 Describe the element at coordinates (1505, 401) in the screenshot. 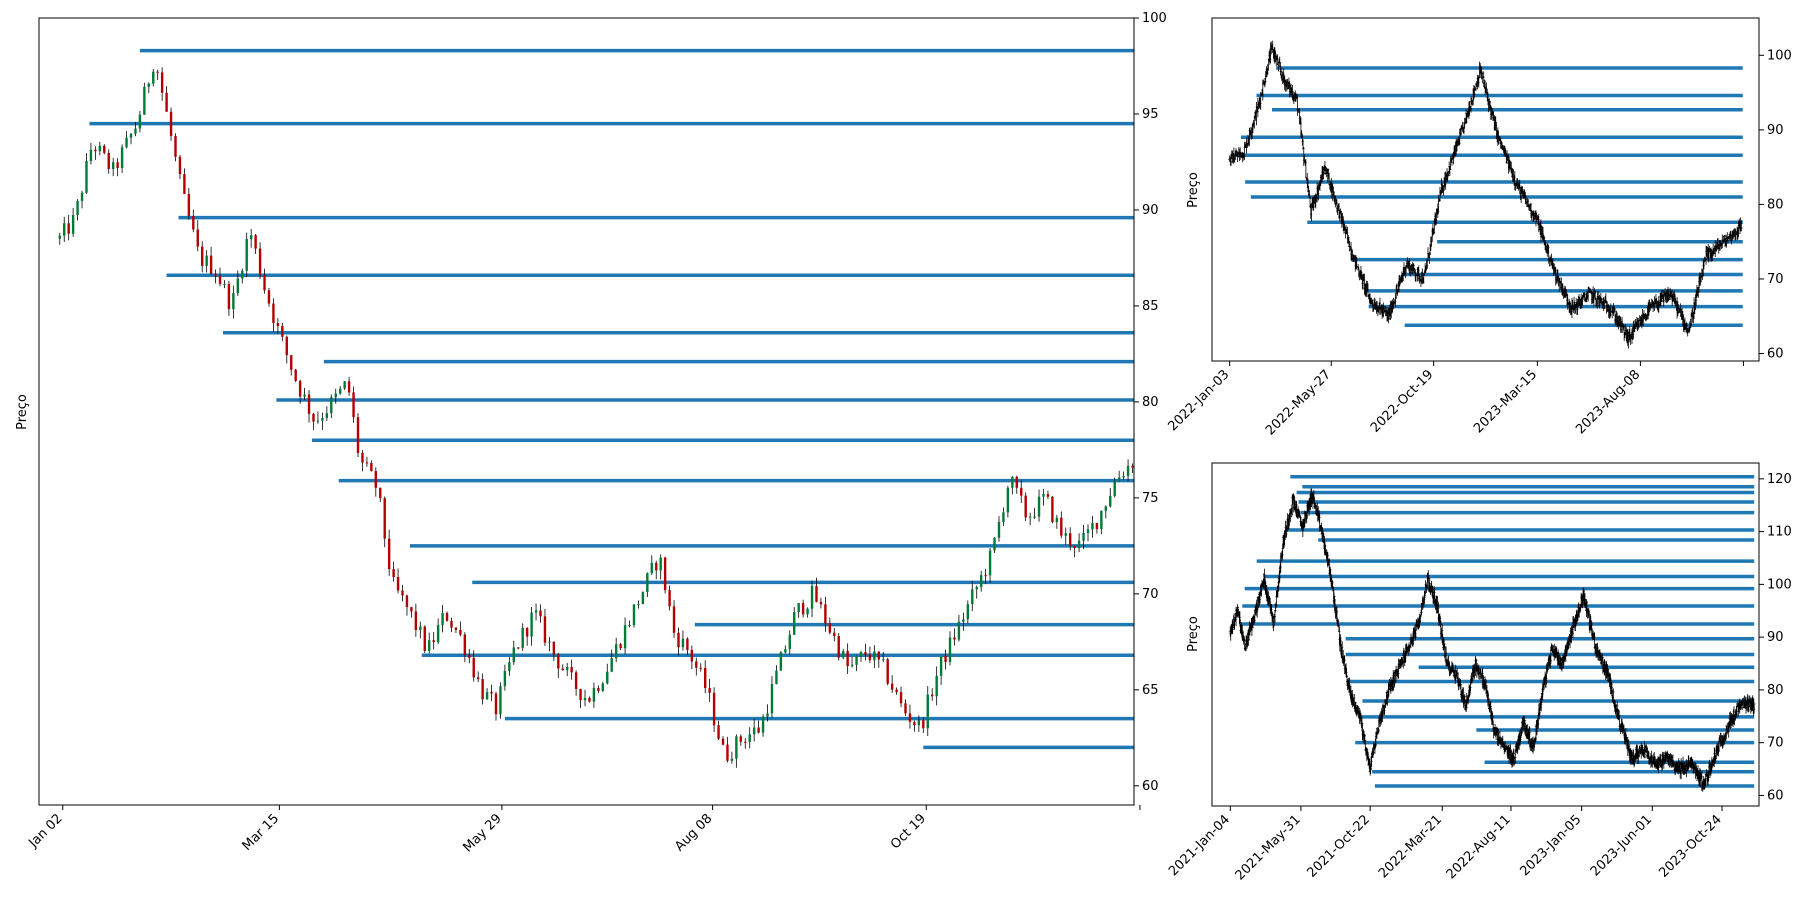

I see `top-right-x-tick-label: 2023-Mar-15` at that location.